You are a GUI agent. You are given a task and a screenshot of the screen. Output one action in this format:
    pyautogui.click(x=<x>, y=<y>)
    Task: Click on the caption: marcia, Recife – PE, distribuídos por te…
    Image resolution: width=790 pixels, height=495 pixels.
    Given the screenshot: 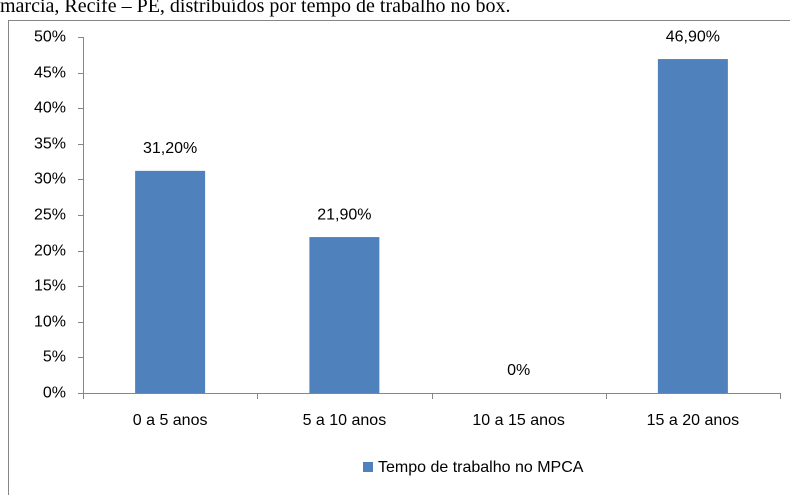 What is the action you would take?
    pyautogui.click(x=255, y=8)
    